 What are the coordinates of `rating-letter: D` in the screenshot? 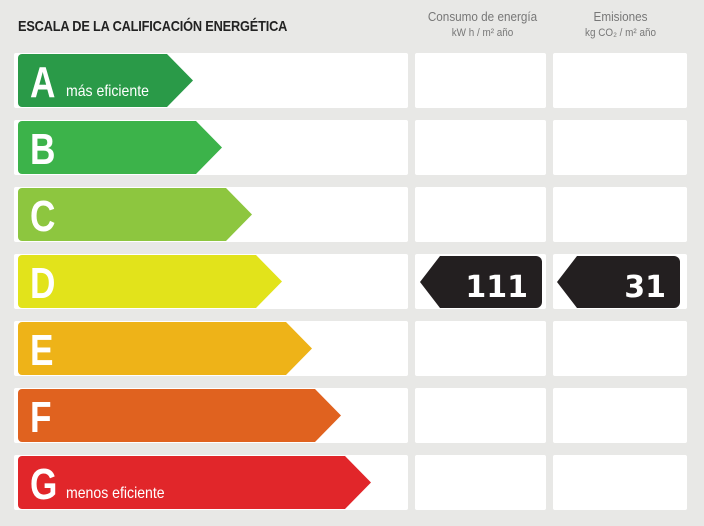 It's located at (43, 283).